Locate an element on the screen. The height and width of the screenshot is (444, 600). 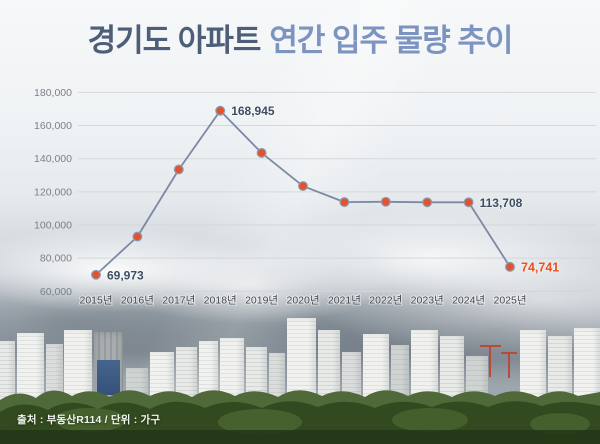
title-part-primary: 경기도 아파트 is located at coordinates (174, 40).